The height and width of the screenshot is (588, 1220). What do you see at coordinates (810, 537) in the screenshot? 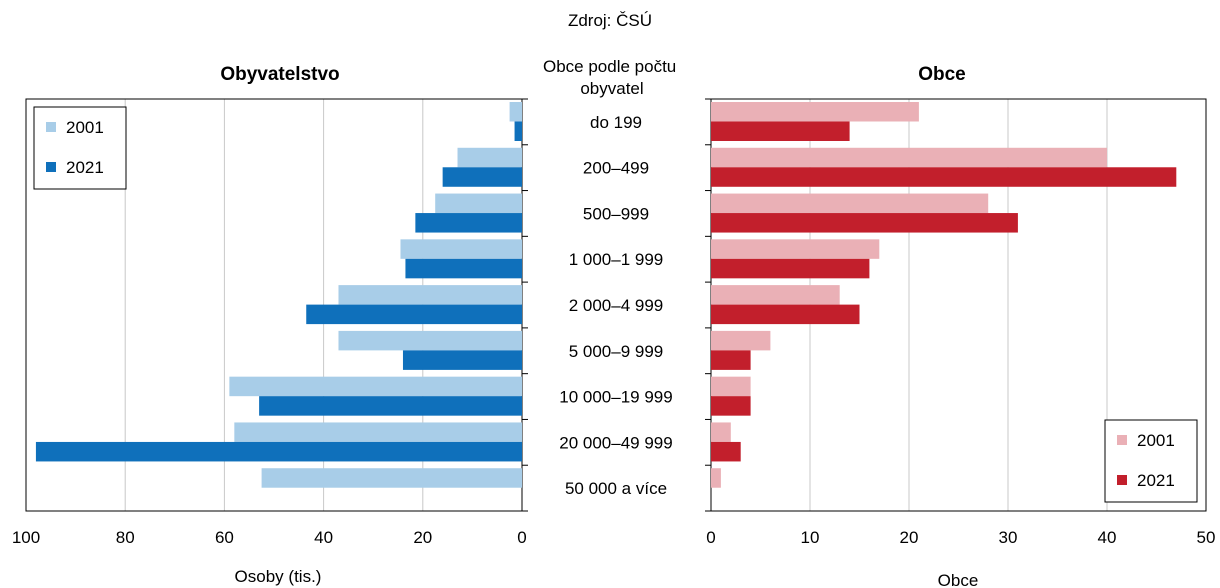
I see `right-x-tick-label: 10` at bounding box center [810, 537].